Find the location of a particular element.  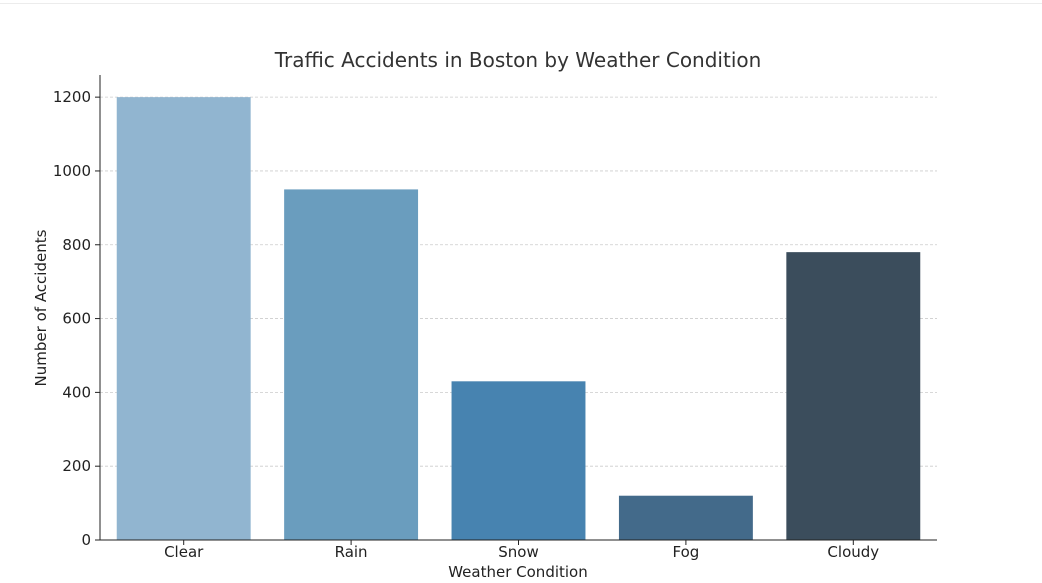

bar-clear is located at coordinates (183, 319).